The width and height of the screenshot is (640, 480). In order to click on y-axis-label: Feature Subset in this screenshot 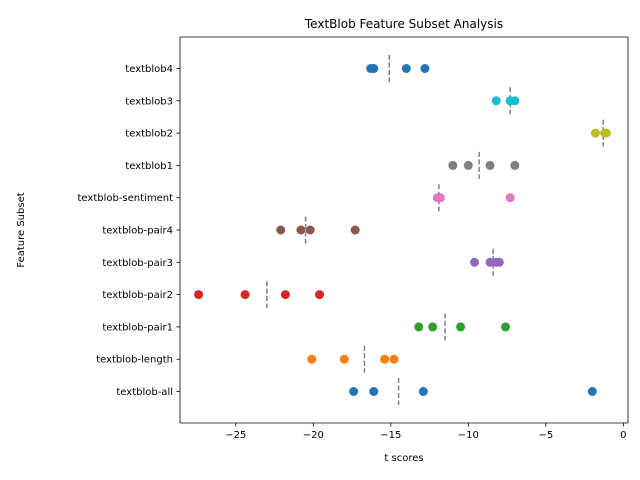, I will do `click(21, 229)`.